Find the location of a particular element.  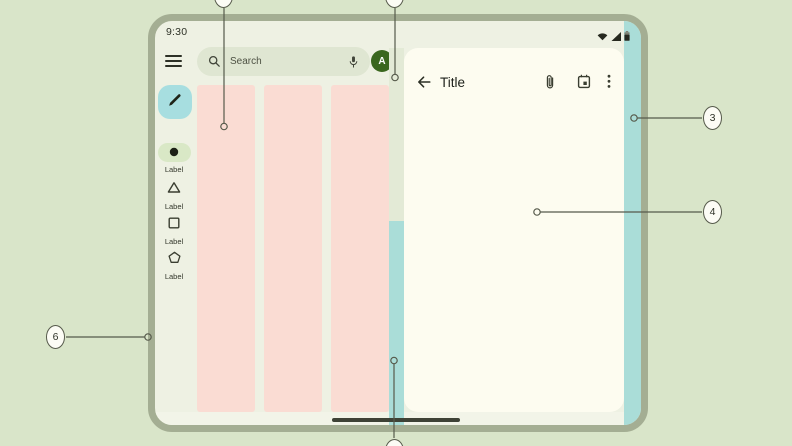

attachment-icon is located at coordinates (550, 82).